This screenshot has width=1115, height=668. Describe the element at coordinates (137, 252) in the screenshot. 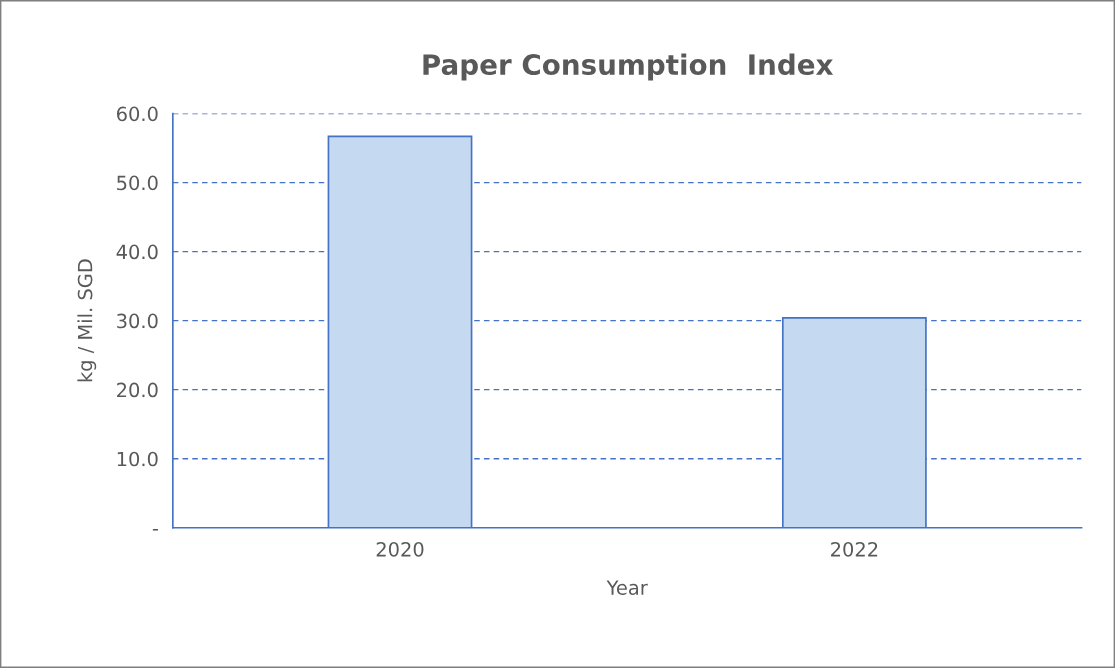

I see `y-tick-label: 40.0` at that location.